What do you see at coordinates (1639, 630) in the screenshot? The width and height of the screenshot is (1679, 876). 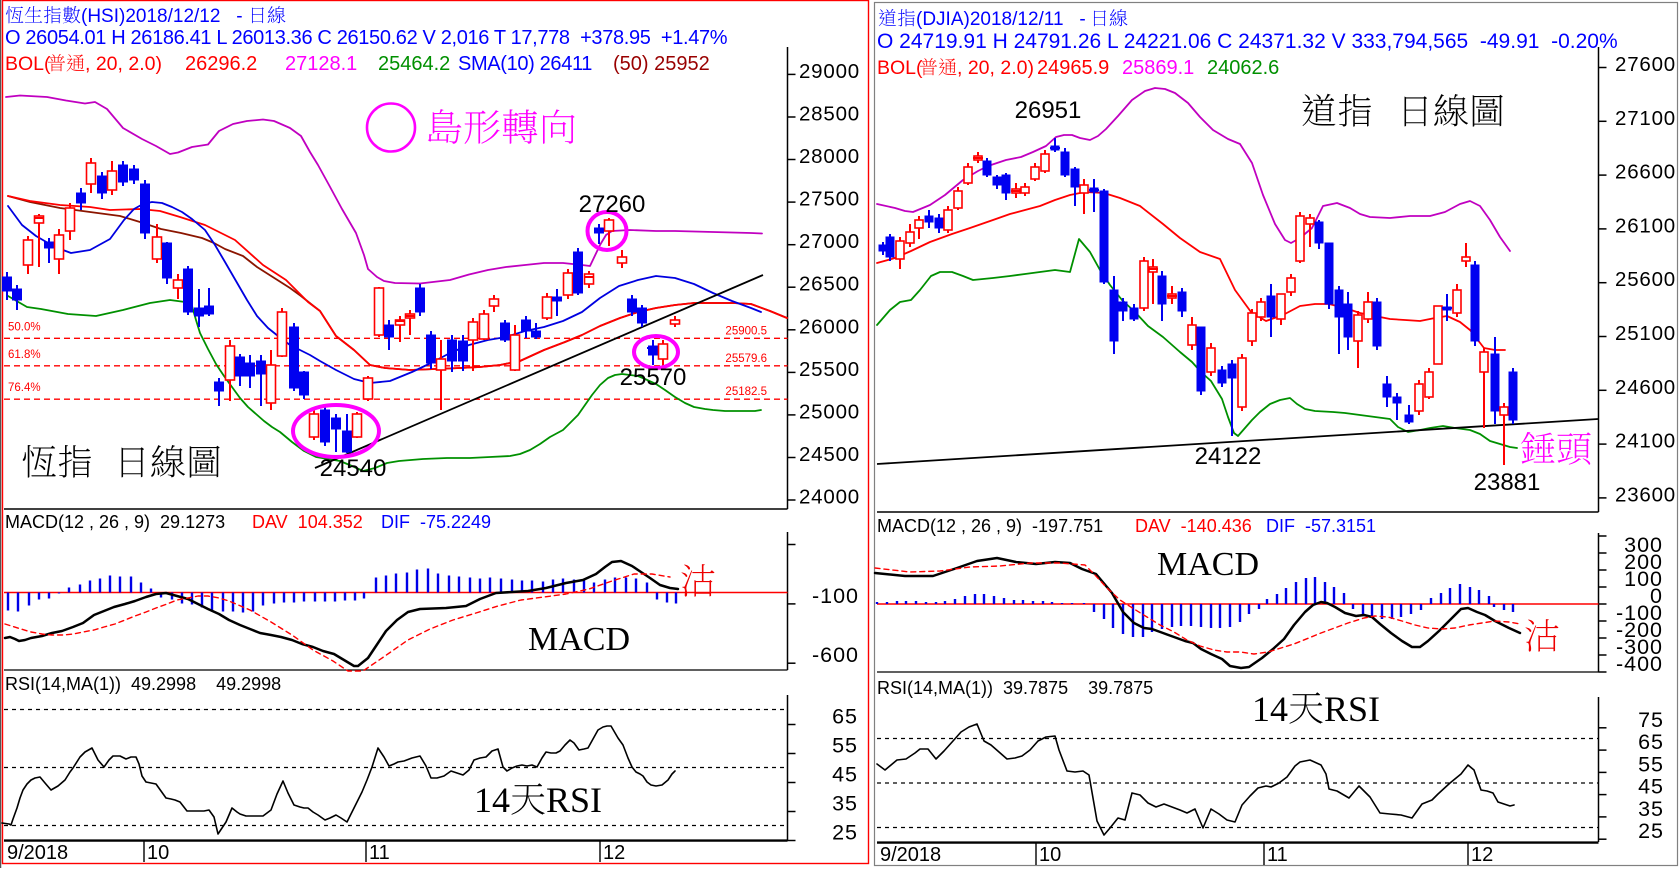 I see `svg-text: -200` at bounding box center [1639, 630].